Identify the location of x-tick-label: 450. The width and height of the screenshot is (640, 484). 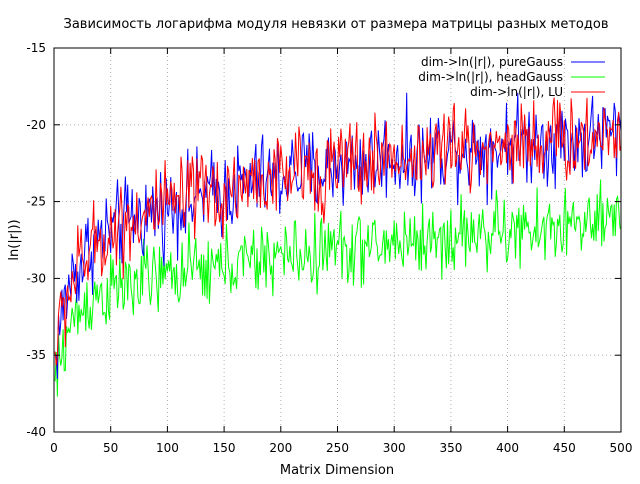
(564, 448).